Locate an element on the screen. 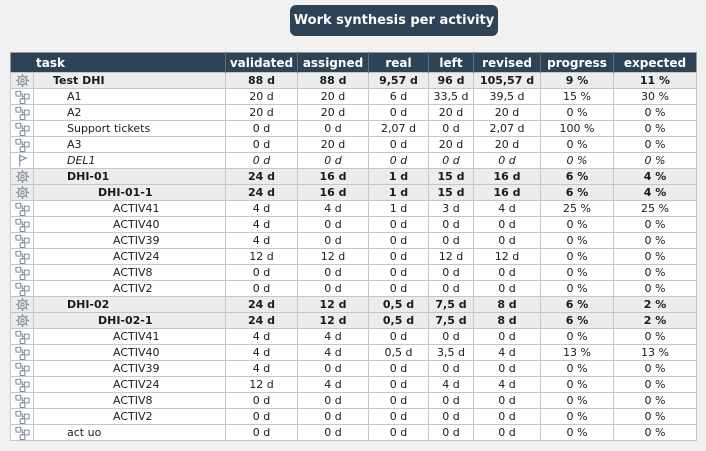 The image size is (706, 451). real-value-cell: 1 d is located at coordinates (398, 208).